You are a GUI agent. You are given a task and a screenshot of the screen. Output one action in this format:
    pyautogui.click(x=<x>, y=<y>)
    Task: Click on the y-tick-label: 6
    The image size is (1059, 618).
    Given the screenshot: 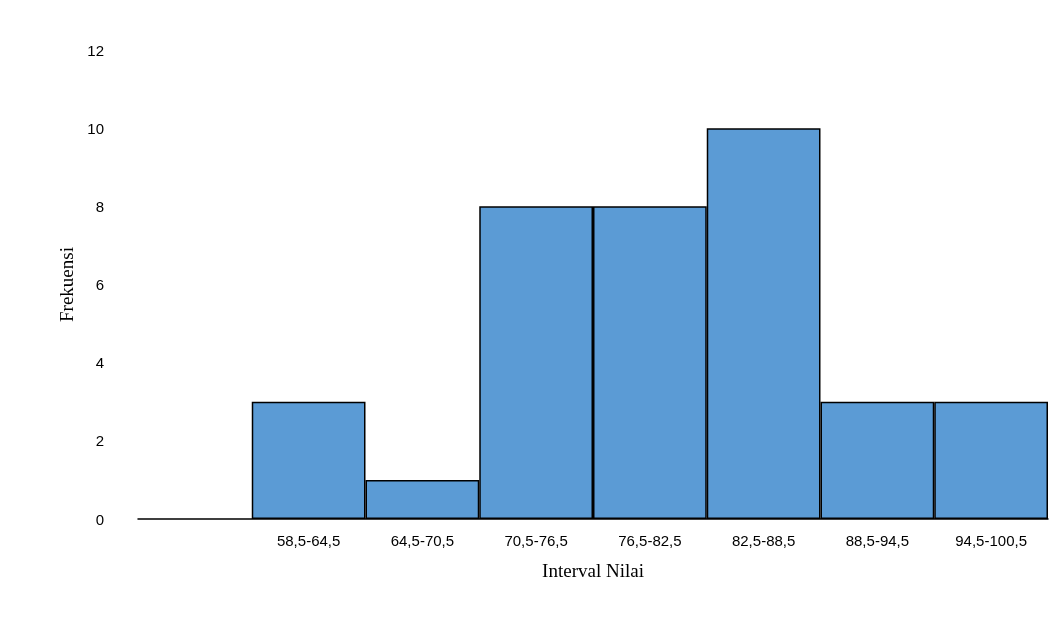 What is the action you would take?
    pyautogui.click(x=99, y=284)
    